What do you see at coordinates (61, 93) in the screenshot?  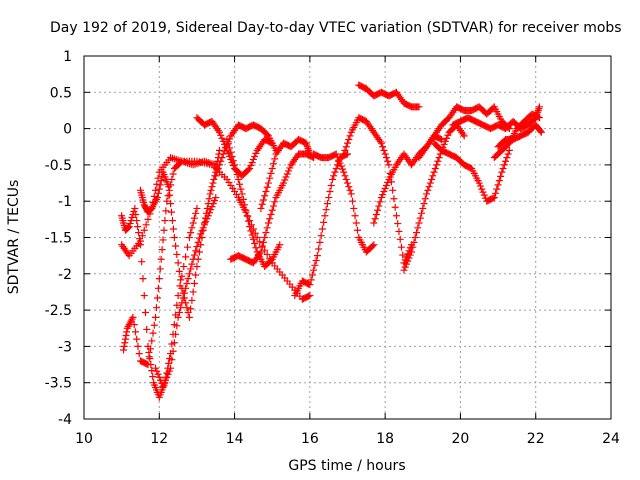 I see `y-tick-label: 0.5` at bounding box center [61, 93].